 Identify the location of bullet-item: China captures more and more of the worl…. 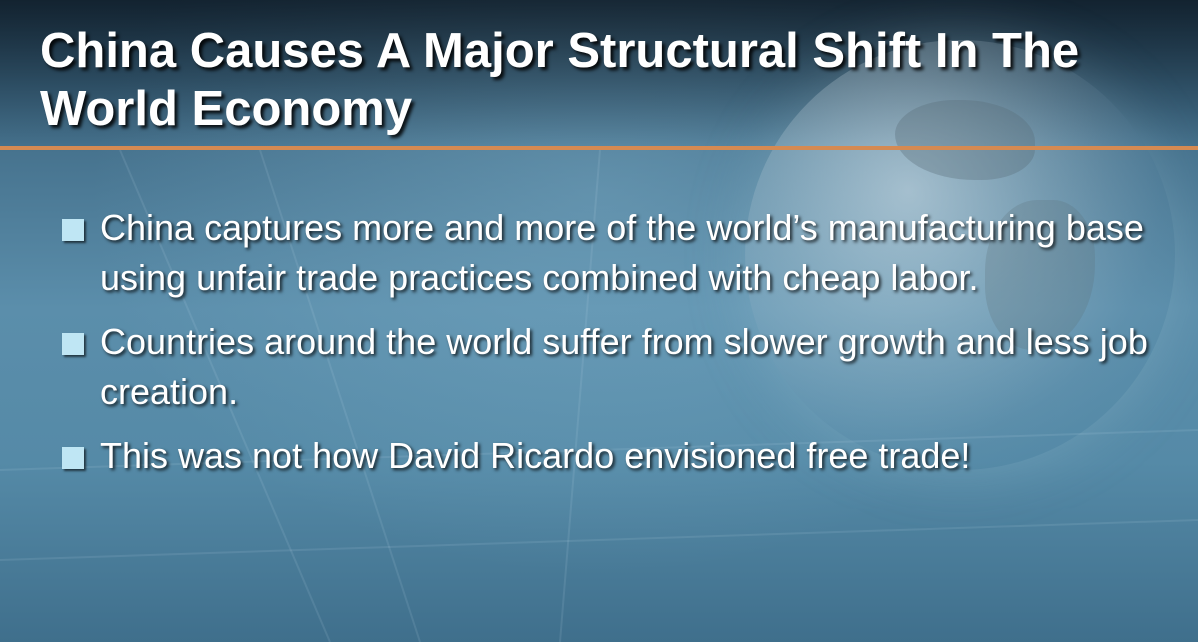
(617, 253).